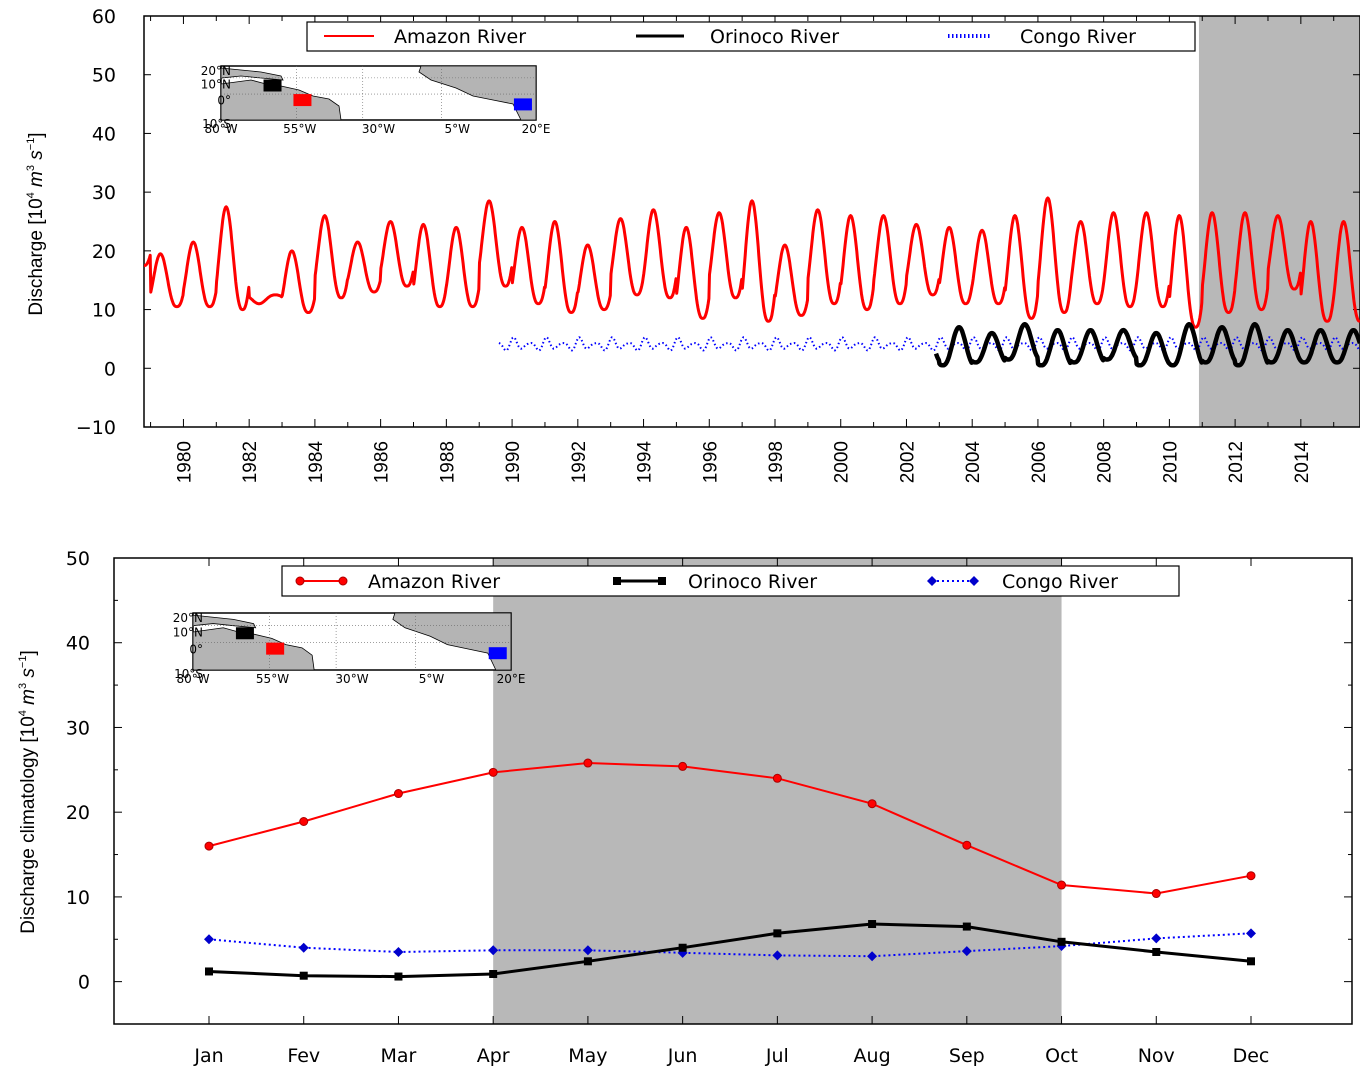 This screenshot has width=1360, height=1067. Describe the element at coordinates (1302, 462) in the screenshot. I see `x-tick-label: 2014` at that location.